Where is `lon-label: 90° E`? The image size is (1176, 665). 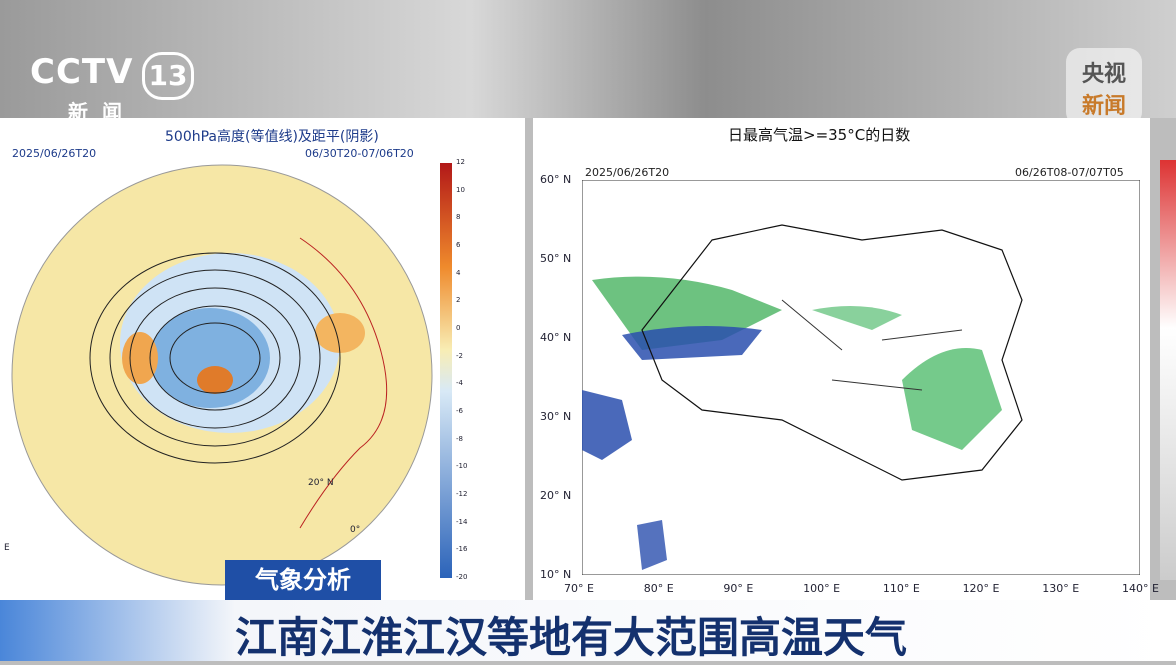
lon-label: 90° E is located at coordinates (738, 588).